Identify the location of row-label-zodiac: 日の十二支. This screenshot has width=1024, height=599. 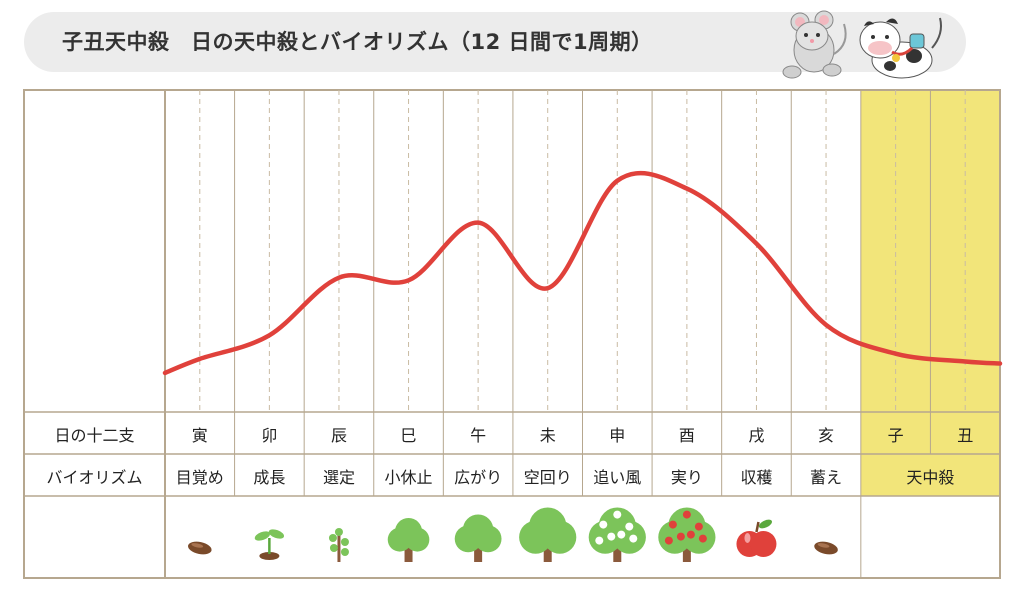
(94, 435).